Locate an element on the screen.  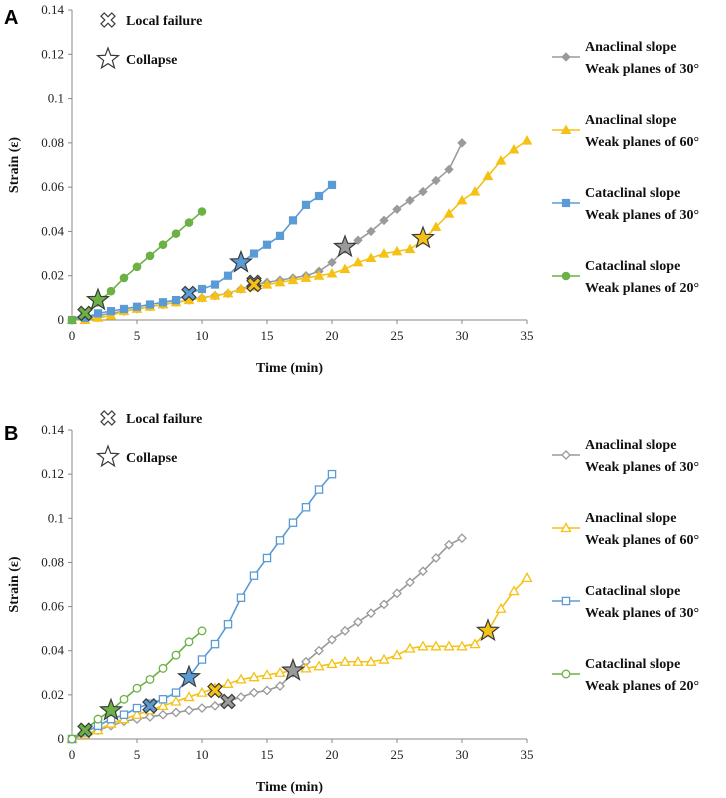
x-tick-label: 5 is located at coordinates (137, 335).